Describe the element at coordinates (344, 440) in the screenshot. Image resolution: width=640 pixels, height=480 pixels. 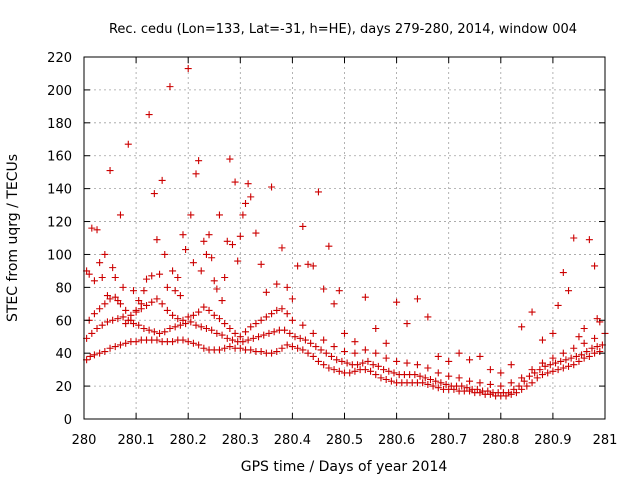
I see `x-tick-label: 280.5` at that location.